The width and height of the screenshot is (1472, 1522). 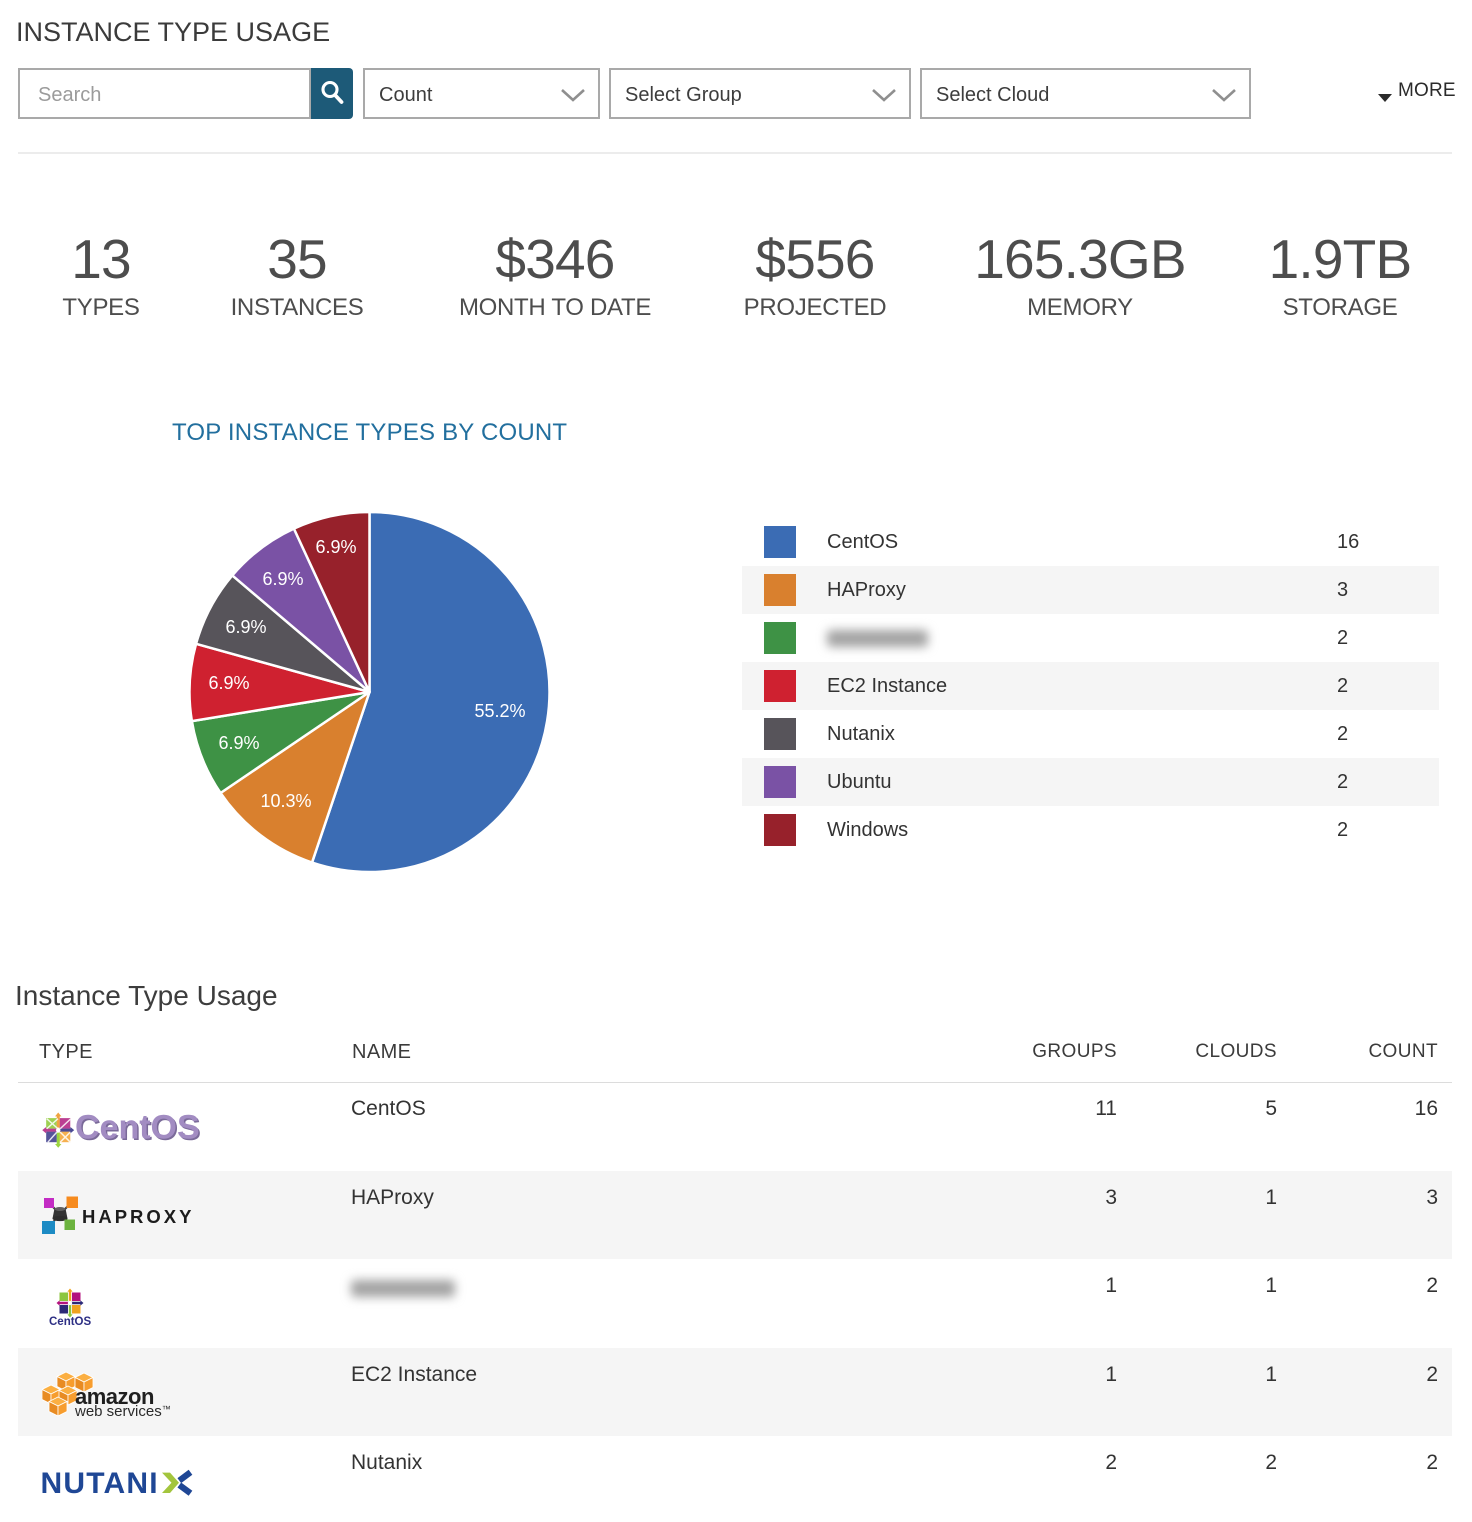 What do you see at coordinates (138, 1216) in the screenshot?
I see `svg-text: HAPROXY` at bounding box center [138, 1216].